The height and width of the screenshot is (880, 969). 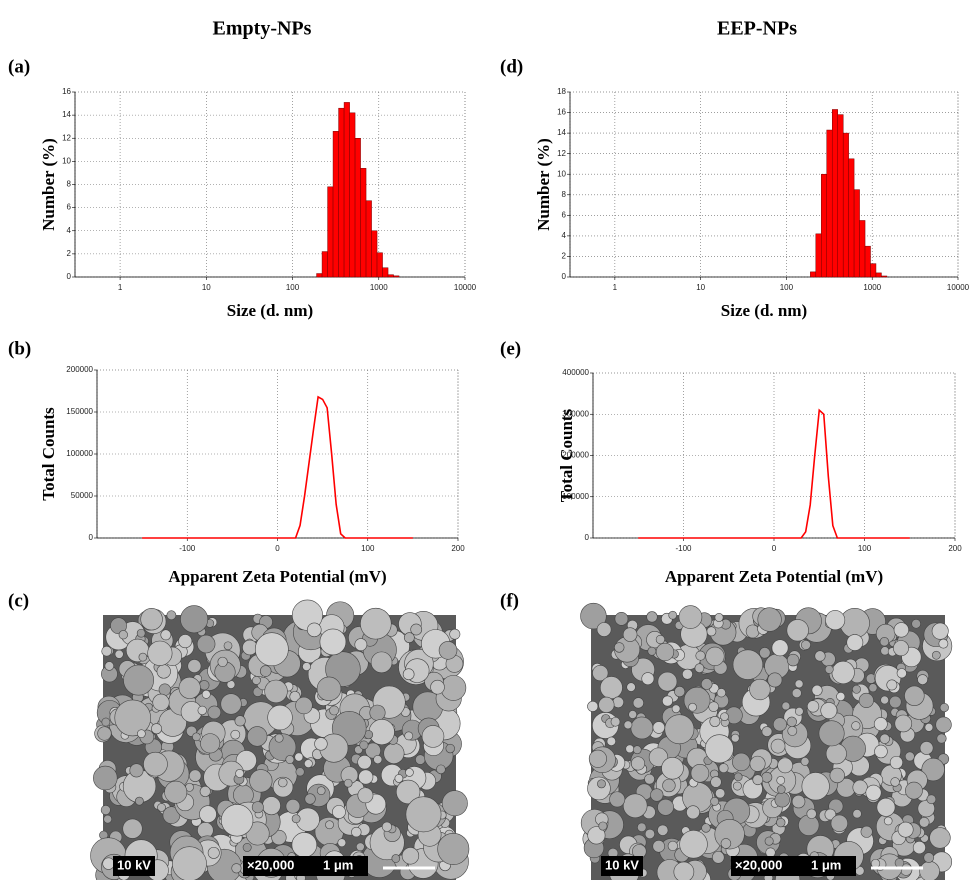 What do you see at coordinates (187, 548) in the screenshot?
I see `x-tick-label: -100` at bounding box center [187, 548].